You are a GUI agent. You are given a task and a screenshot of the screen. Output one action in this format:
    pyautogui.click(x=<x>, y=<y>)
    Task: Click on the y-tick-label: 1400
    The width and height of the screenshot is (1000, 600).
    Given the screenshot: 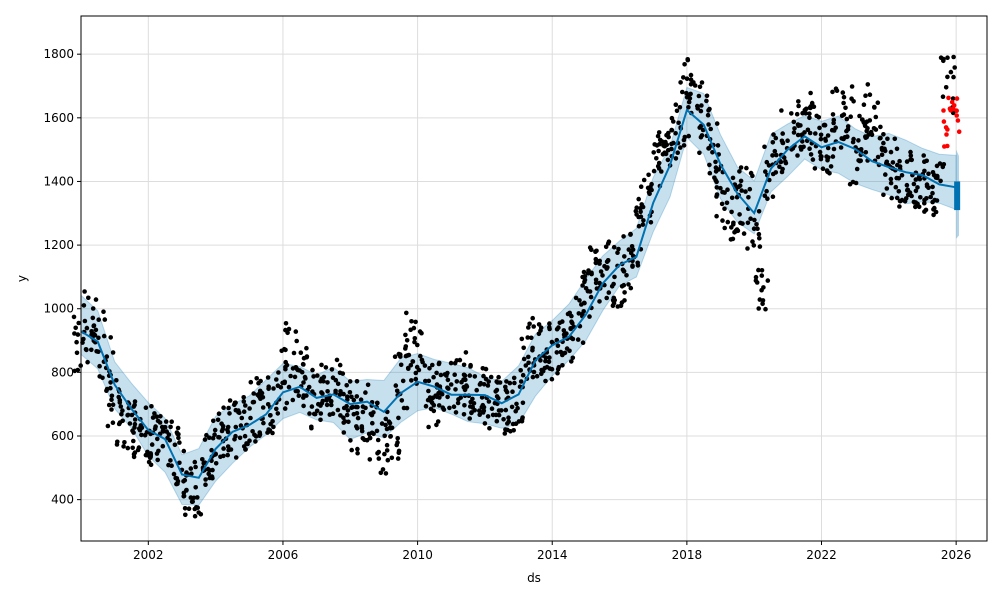 What is the action you would take?
    pyautogui.click(x=58, y=181)
    